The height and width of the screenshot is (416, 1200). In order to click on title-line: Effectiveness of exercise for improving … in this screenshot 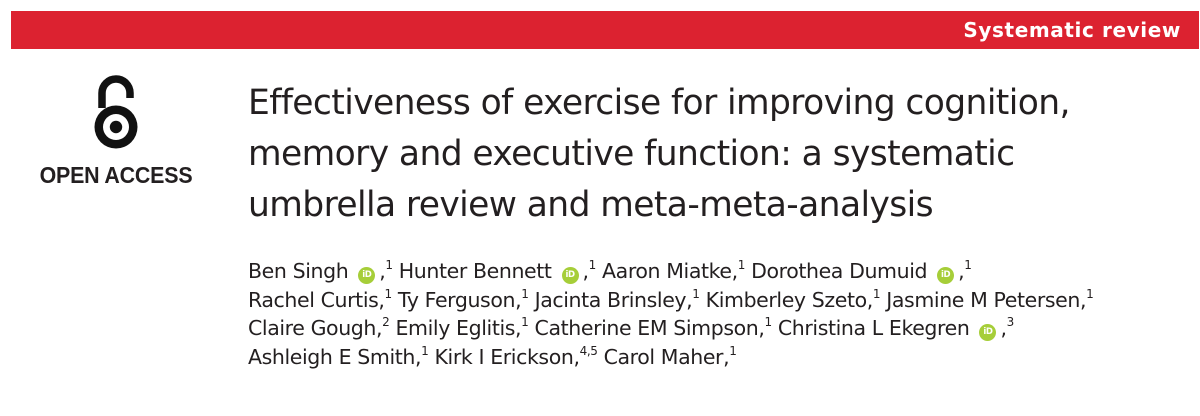, I will do `click(659, 103)`.